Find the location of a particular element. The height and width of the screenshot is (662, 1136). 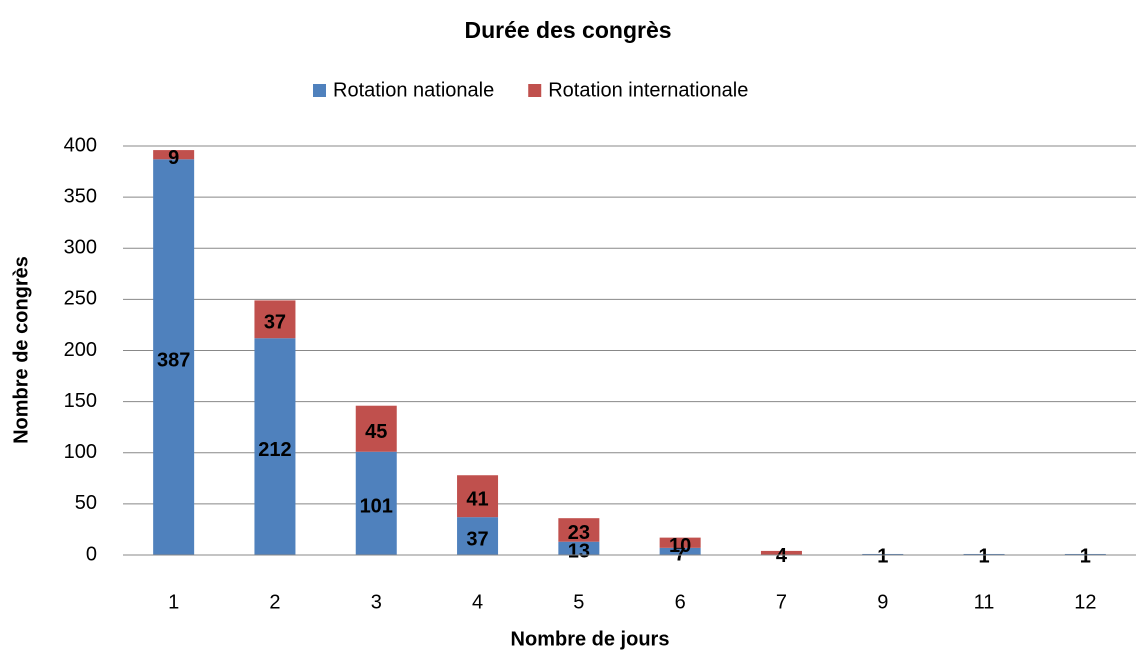

y-tick-label: 250 is located at coordinates (80, 299).